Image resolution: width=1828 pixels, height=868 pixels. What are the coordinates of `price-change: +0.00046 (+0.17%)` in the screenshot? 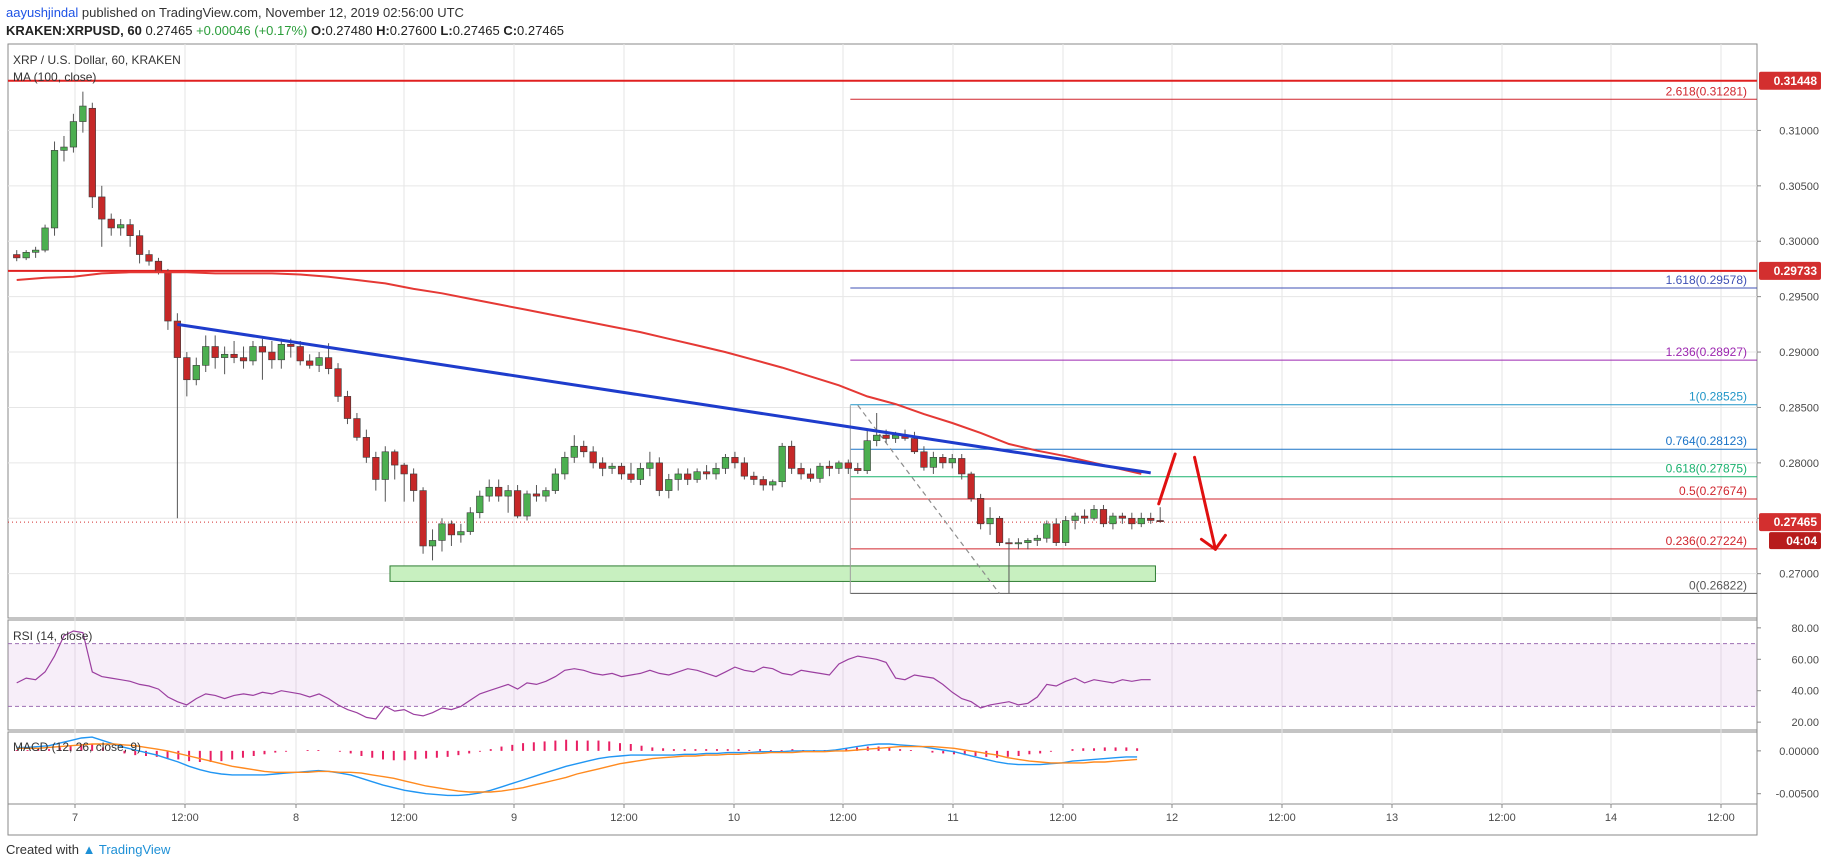 It's located at (252, 30).